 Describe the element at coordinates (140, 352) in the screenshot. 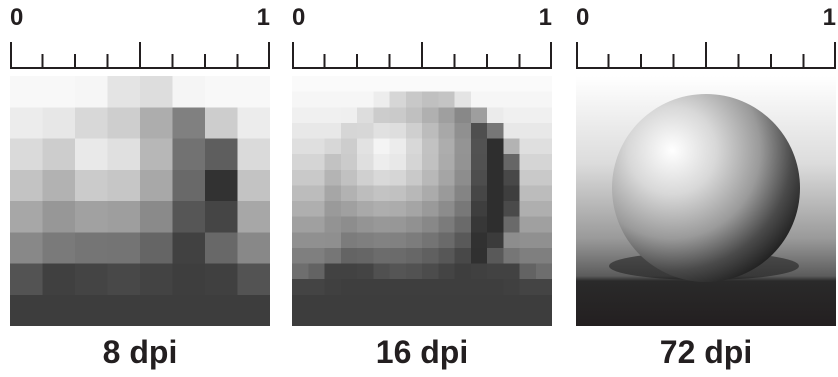

I see `resolution-caption: 8 dpi` at that location.